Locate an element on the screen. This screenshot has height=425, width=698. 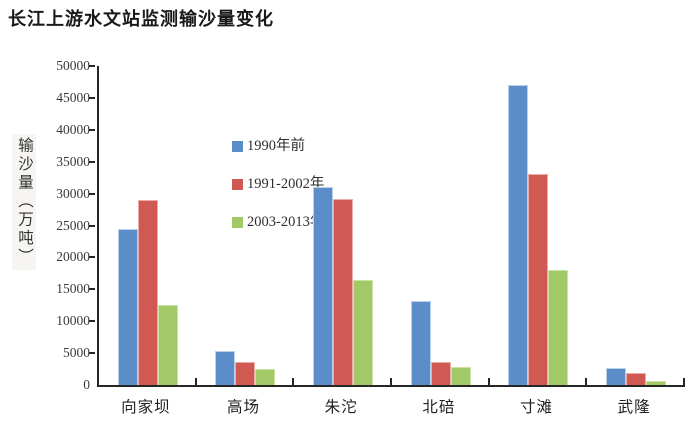
legend-item: 1990年前 is located at coordinates (278, 146).